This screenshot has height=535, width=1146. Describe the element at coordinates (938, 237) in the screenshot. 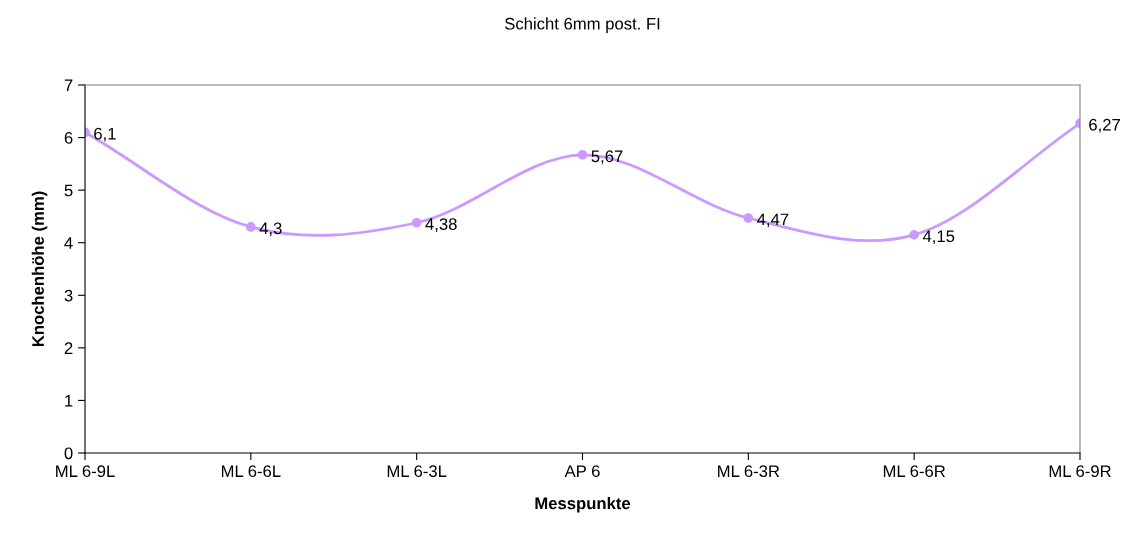

I see `data-label: 4,15` at that location.